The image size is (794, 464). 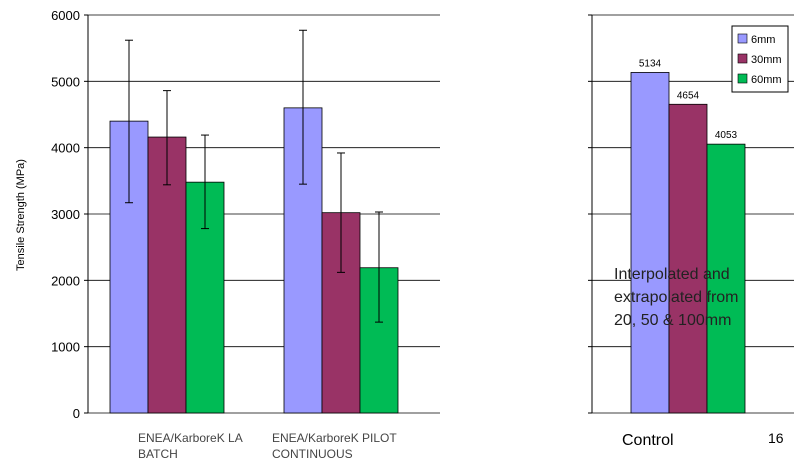 What do you see at coordinates (65, 81) in the screenshot?
I see `y-tick-label: 5000` at bounding box center [65, 81].